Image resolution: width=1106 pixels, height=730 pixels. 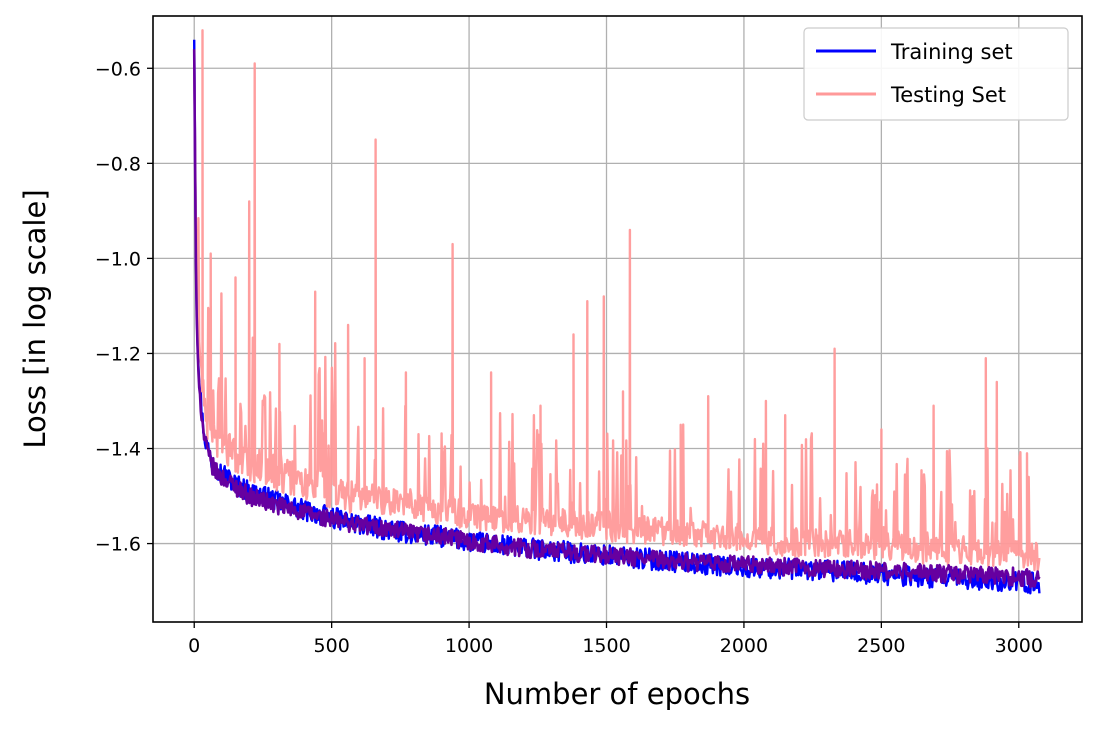 What do you see at coordinates (118, 259) in the screenshot?
I see `y-tick-label: −1.0` at bounding box center [118, 259].